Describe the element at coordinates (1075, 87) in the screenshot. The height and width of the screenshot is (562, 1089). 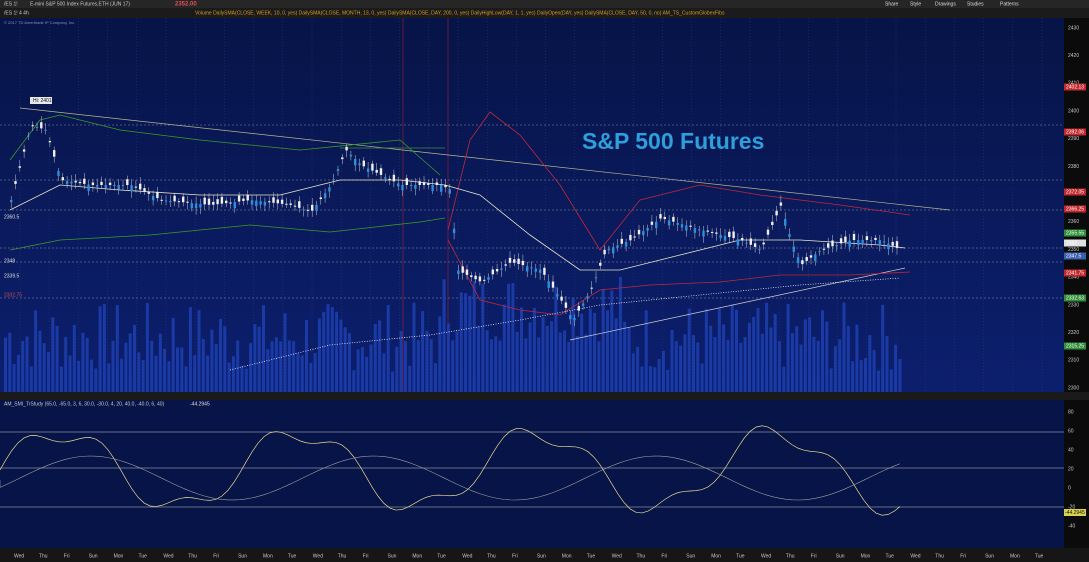
I see `price-marker-label: 2402.13` at that location.